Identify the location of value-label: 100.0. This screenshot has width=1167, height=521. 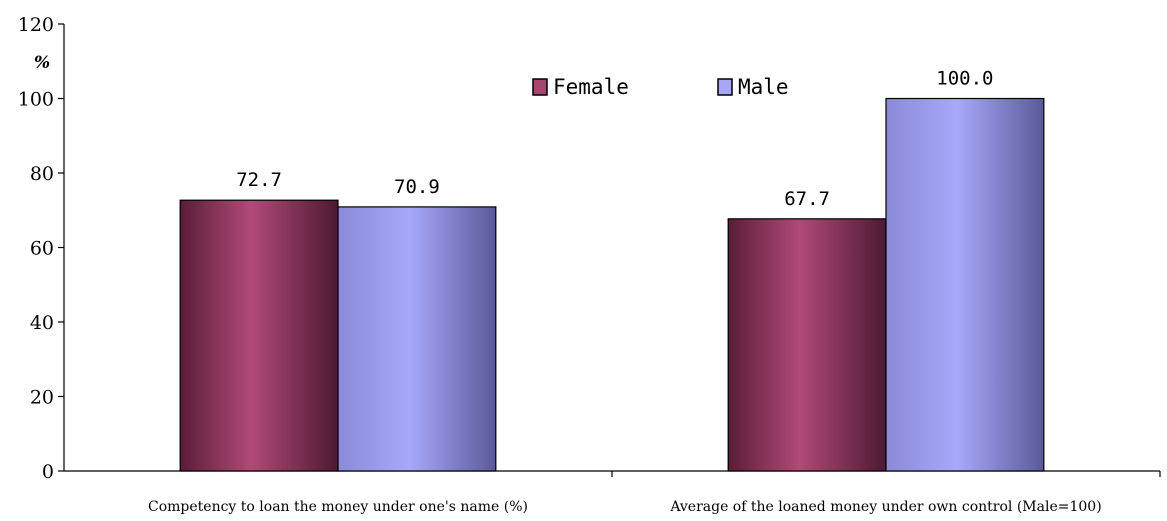
(964, 79).